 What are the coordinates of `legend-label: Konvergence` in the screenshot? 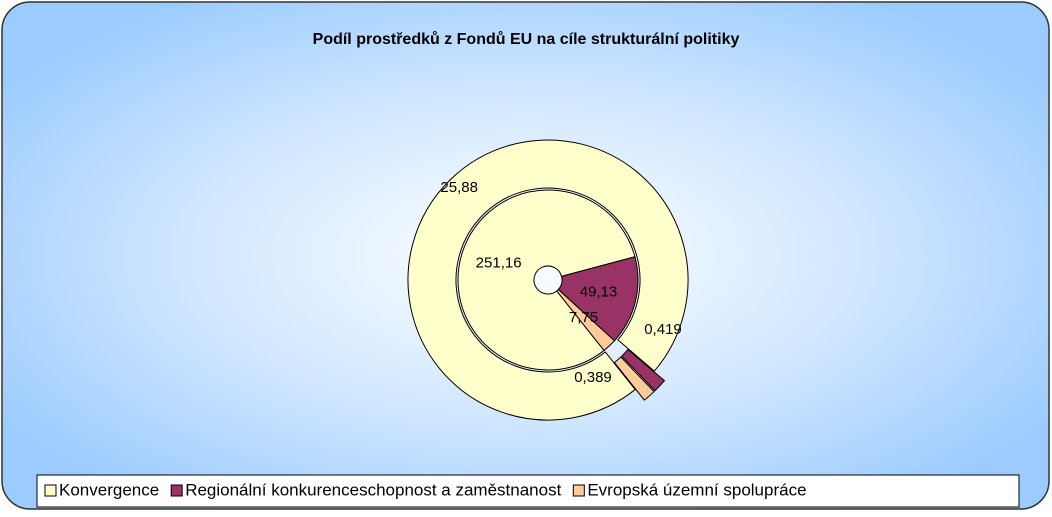 It's located at (109, 489).